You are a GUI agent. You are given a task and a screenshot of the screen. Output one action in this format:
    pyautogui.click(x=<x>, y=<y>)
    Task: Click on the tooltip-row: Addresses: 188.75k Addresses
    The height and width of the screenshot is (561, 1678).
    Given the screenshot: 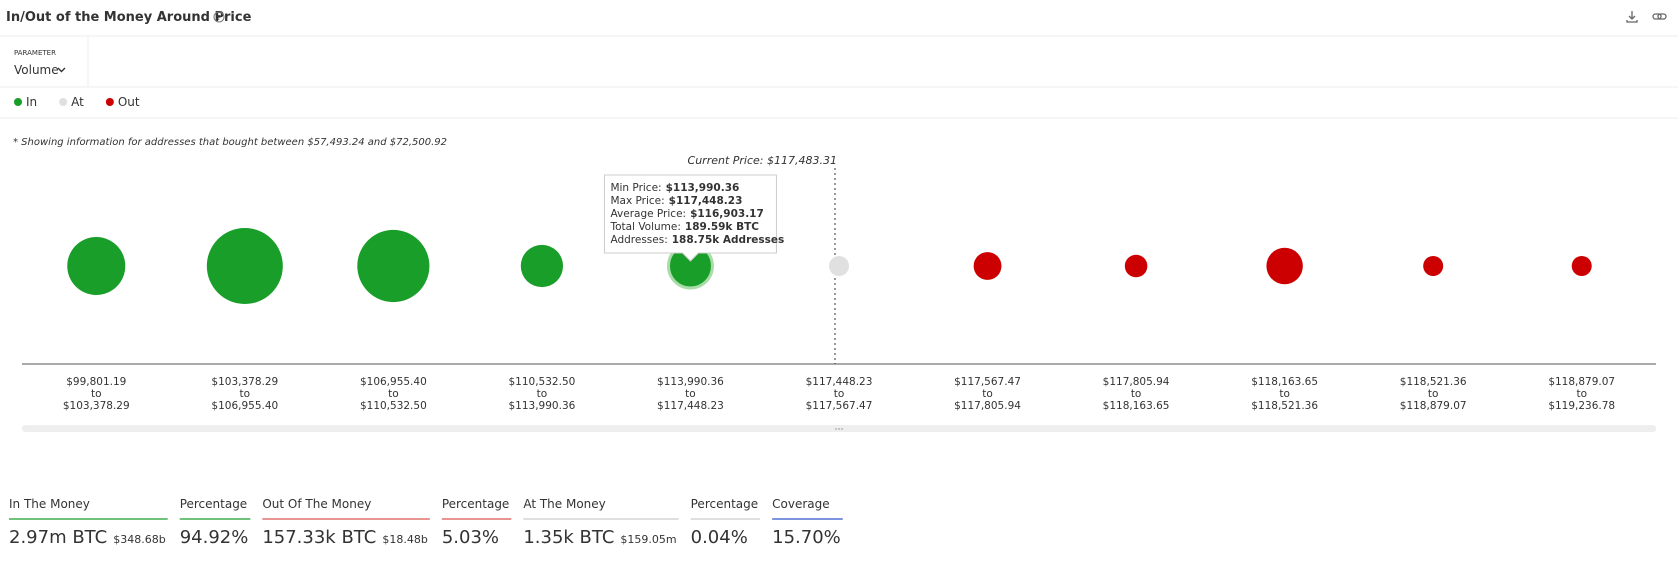 What is the action you would take?
    pyautogui.click(x=697, y=240)
    